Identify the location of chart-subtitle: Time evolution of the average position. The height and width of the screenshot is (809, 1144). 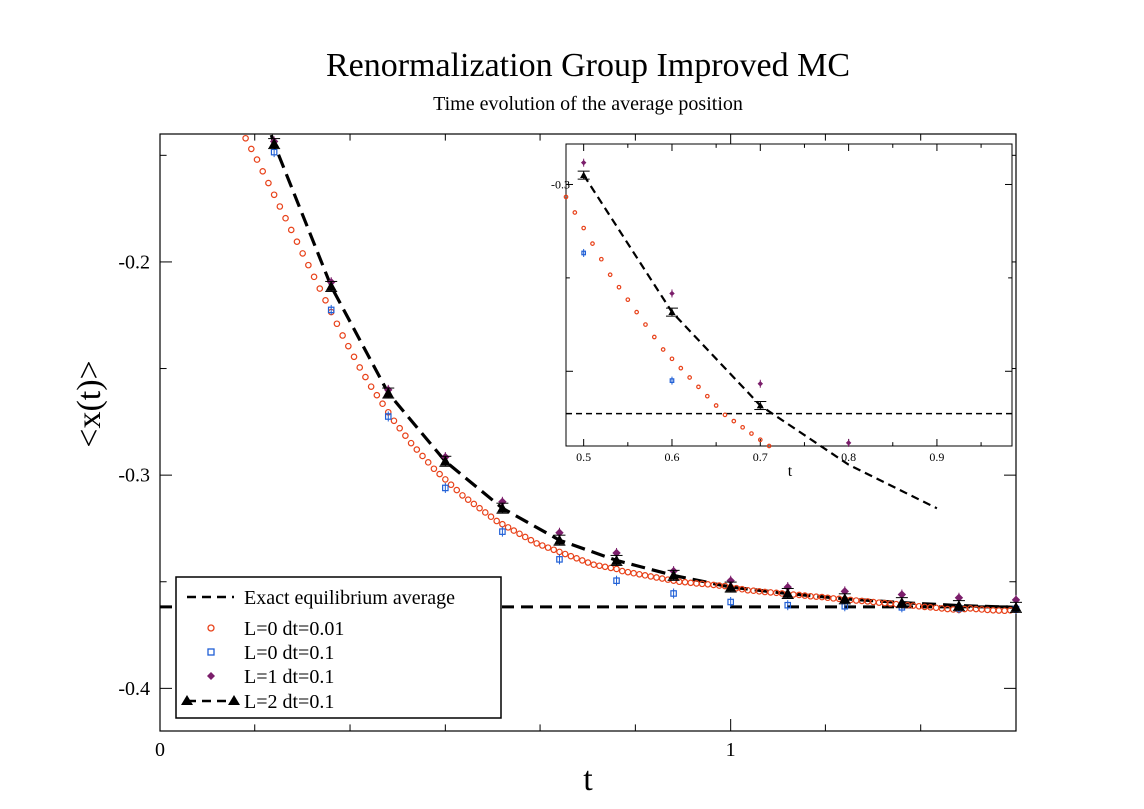
(588, 104).